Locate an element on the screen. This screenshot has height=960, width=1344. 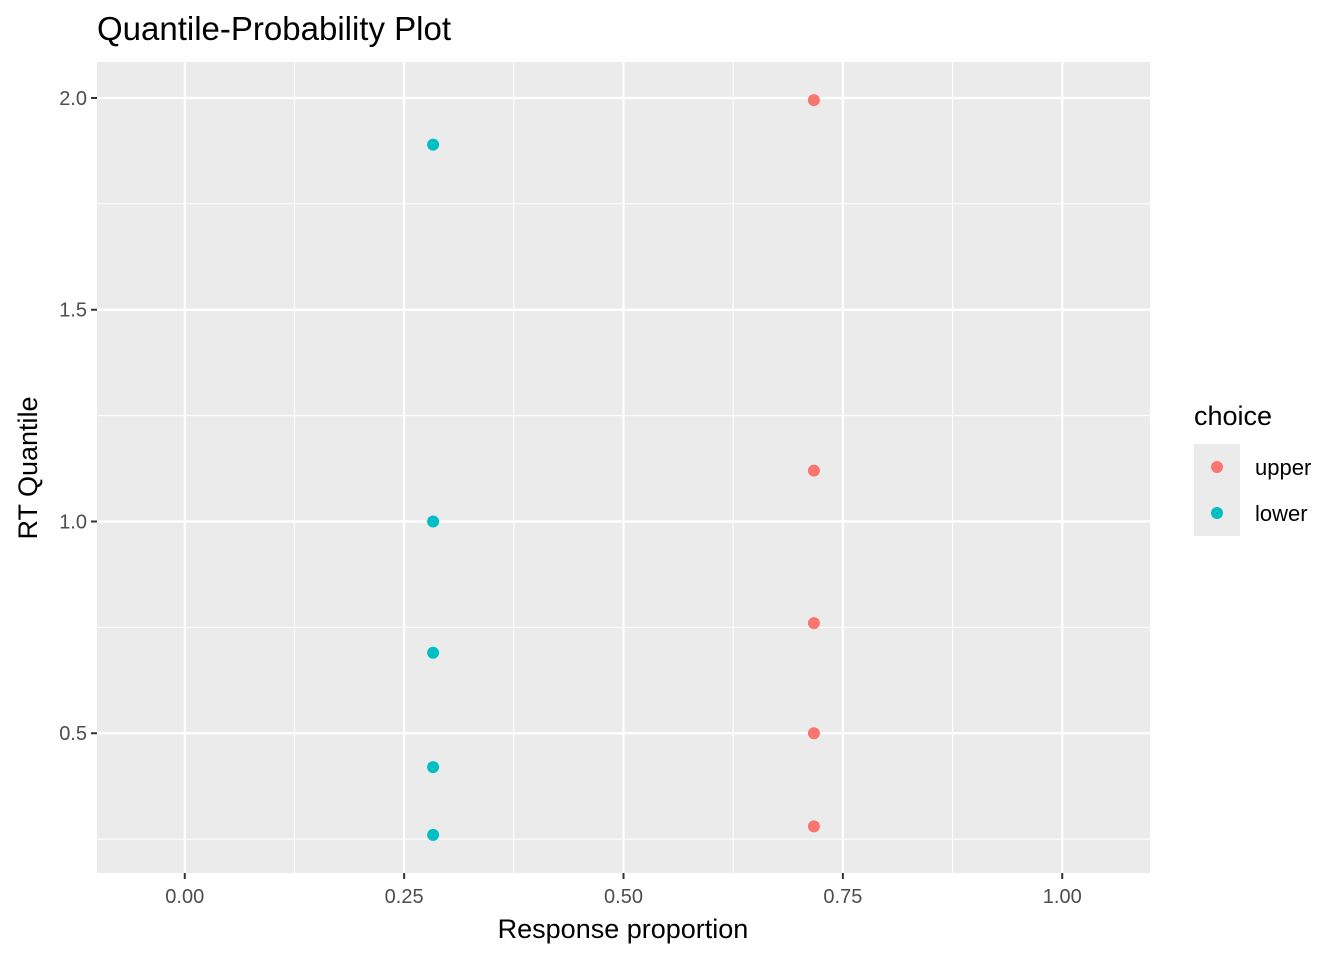
x-axis: 0.00 0.25 0.50 0.75 1.00 is located at coordinates (623, 890).